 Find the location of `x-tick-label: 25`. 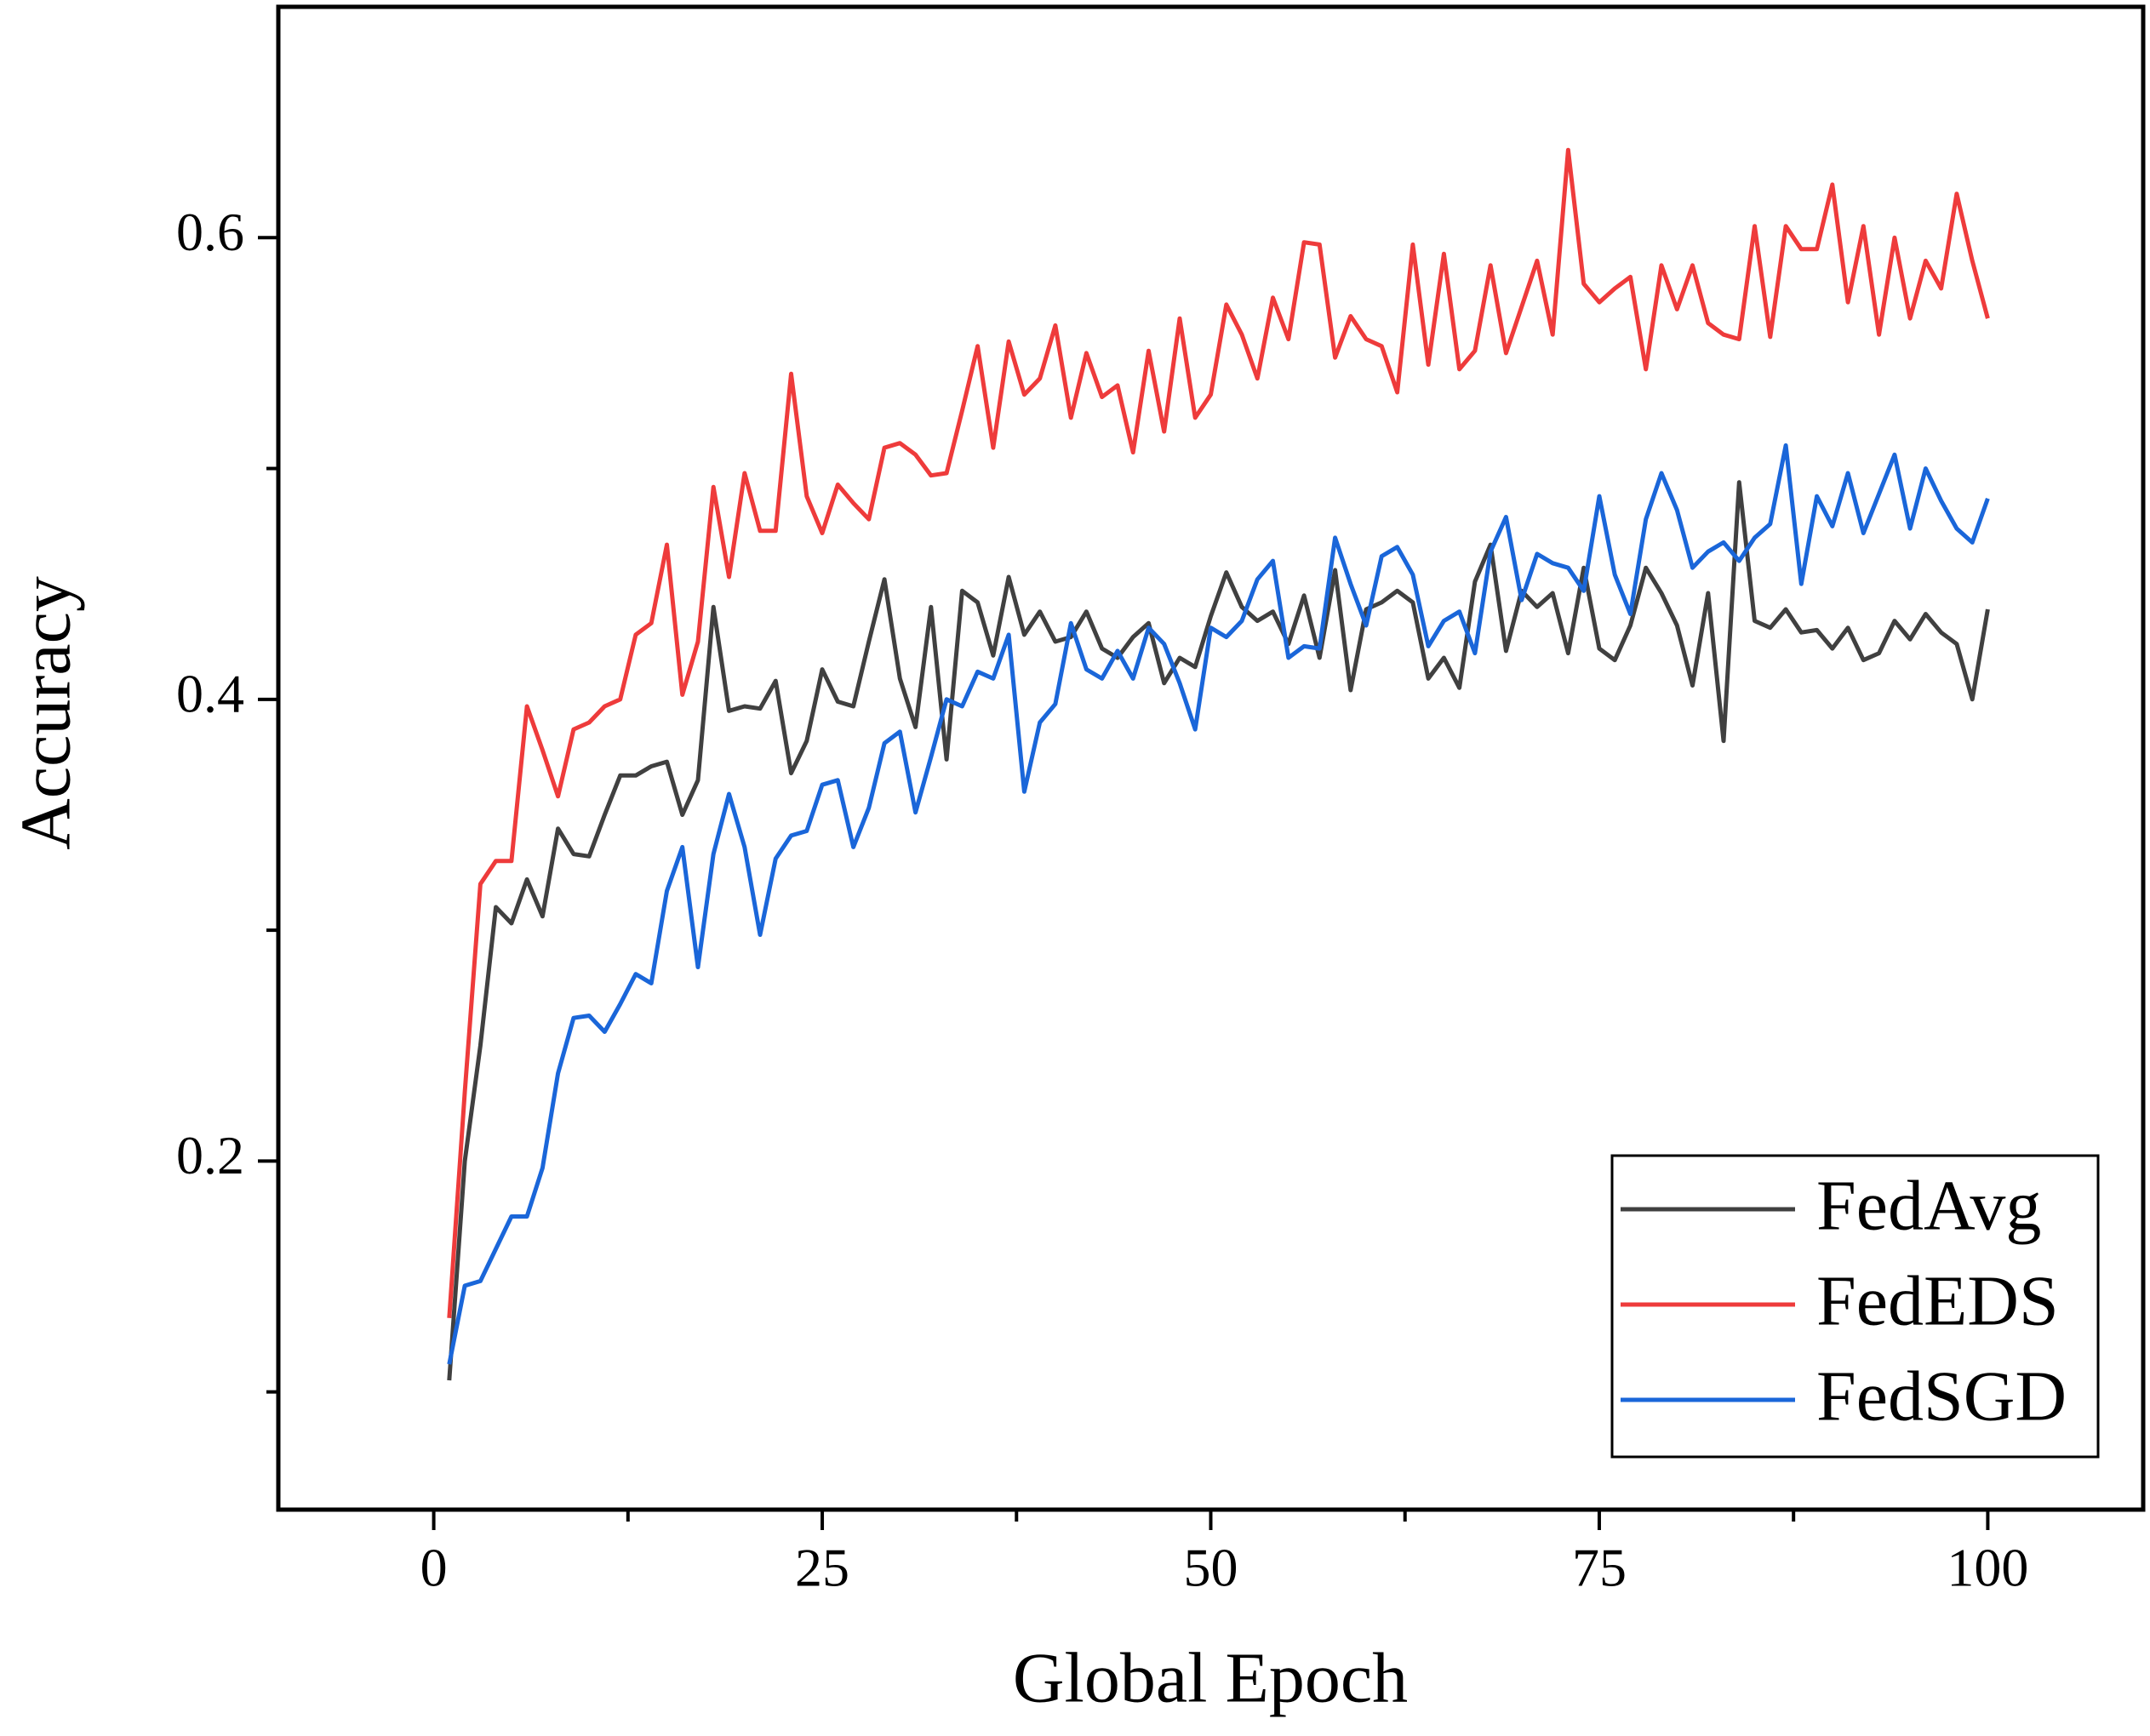

x-tick-label: 25 is located at coordinates (822, 1568).